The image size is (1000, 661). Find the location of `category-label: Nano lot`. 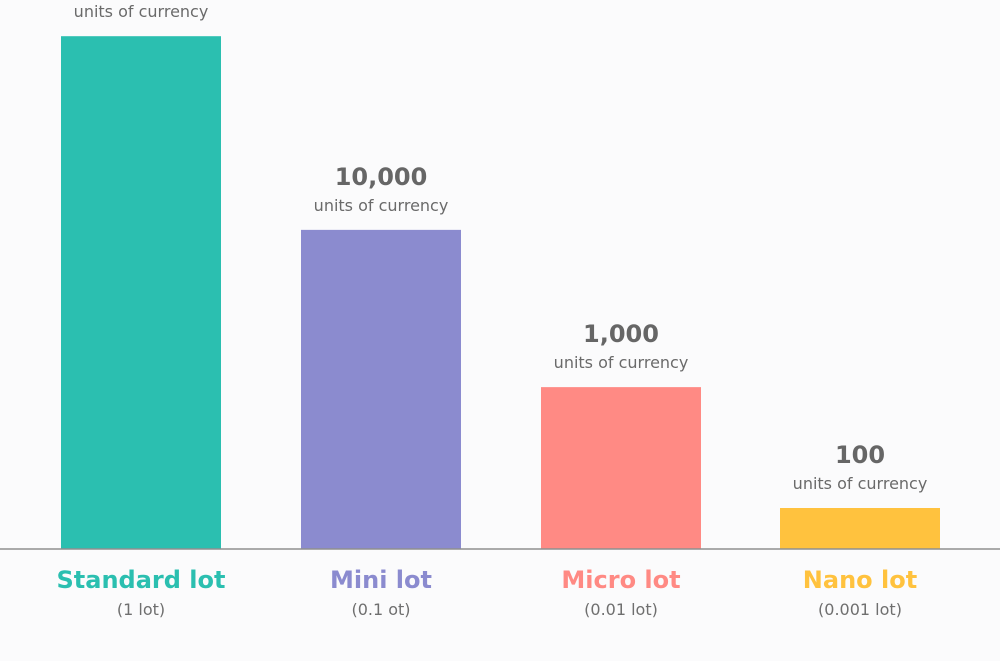

category-label: Nano lot is located at coordinates (860, 580).